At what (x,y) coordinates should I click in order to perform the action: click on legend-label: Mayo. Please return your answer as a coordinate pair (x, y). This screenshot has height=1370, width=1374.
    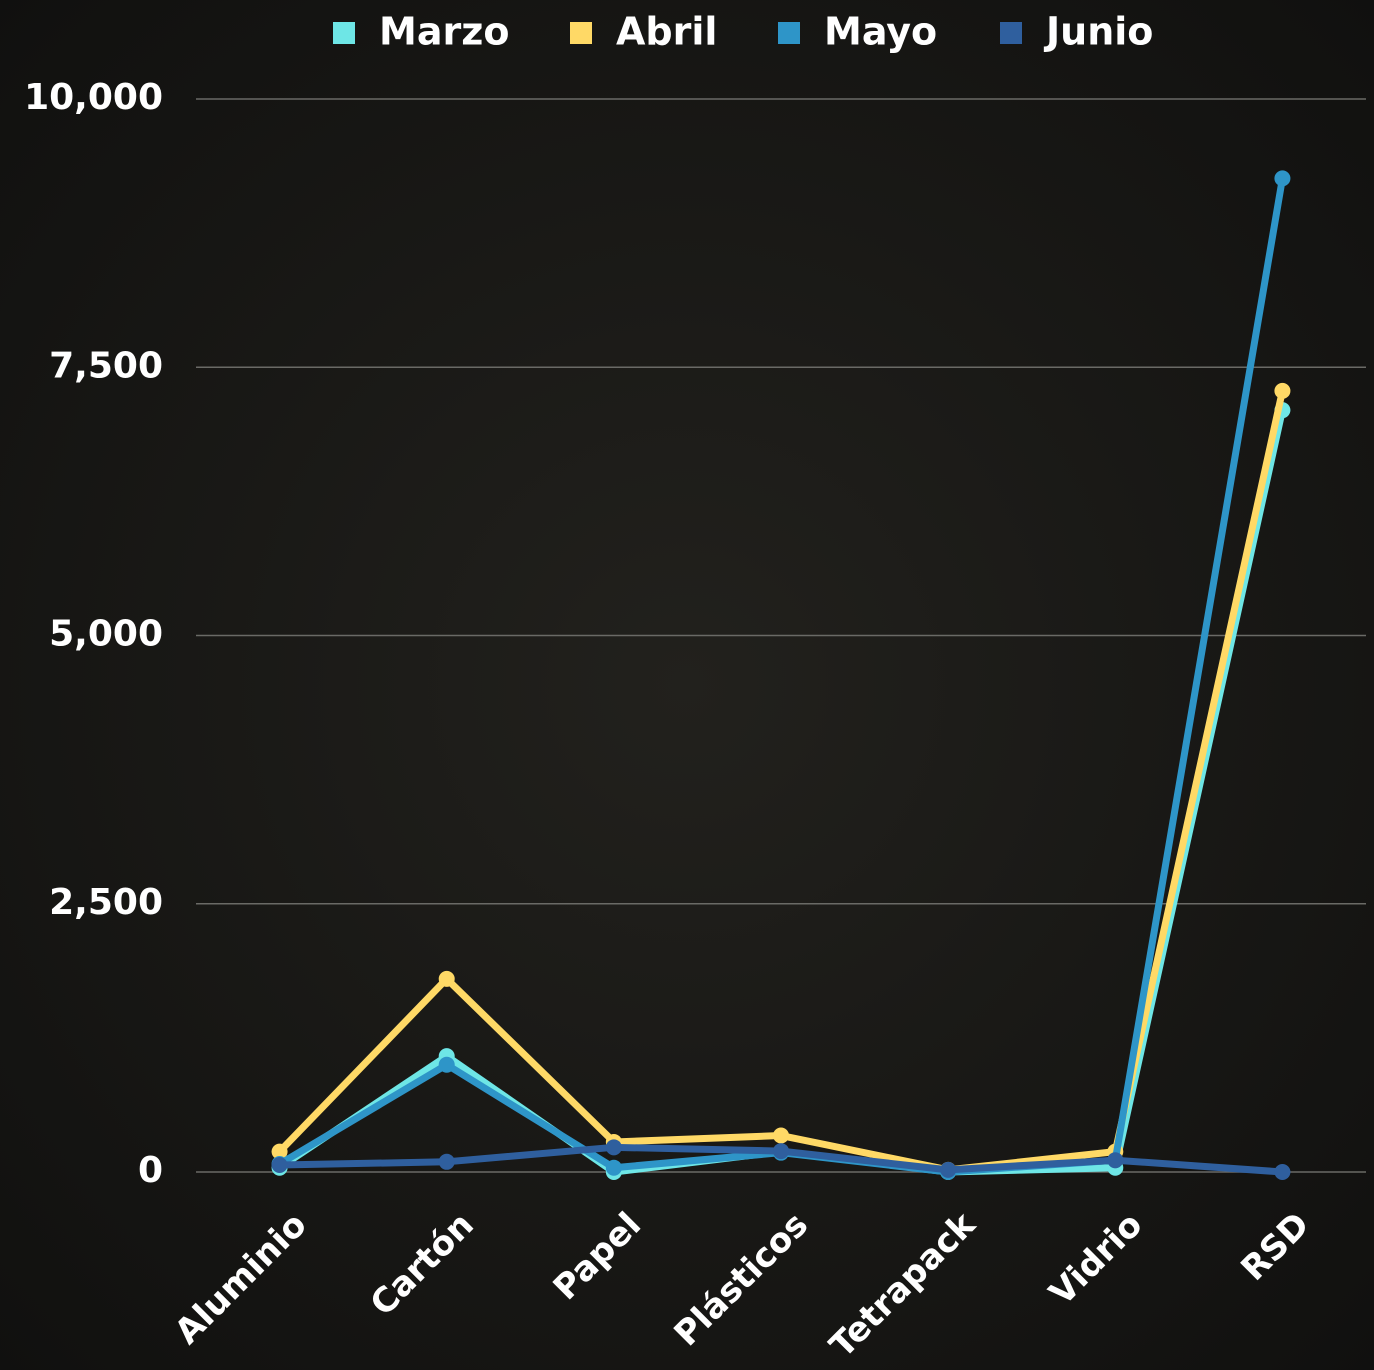
    Looking at the image, I should click on (880, 32).